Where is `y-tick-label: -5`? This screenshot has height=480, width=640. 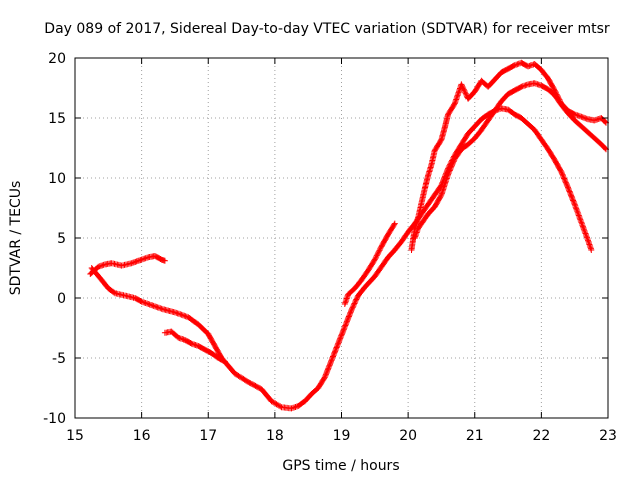
y-tick-label: -5 is located at coordinates (59, 359).